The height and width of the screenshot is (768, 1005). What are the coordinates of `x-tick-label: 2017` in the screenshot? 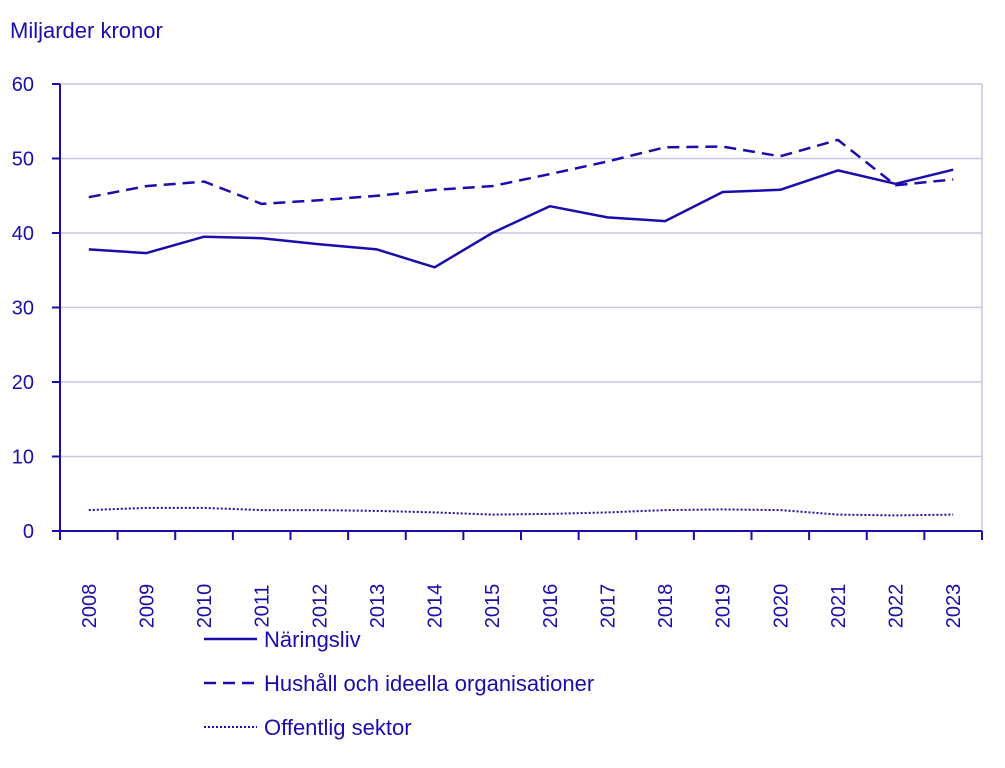 It's located at (608, 606).